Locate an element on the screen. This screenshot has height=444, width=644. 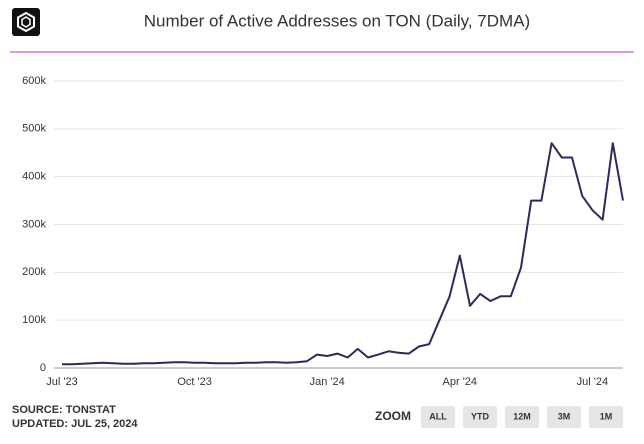
zoom-button-label: YTD is located at coordinates (480, 416).